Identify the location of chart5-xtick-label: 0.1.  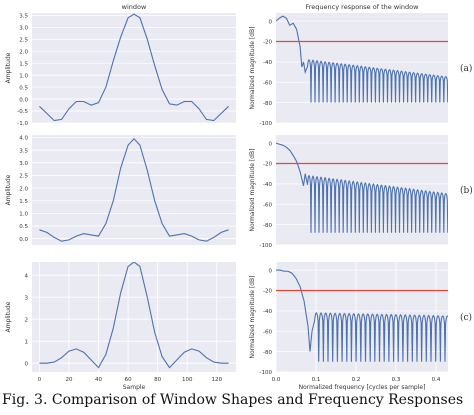
(316, 380).